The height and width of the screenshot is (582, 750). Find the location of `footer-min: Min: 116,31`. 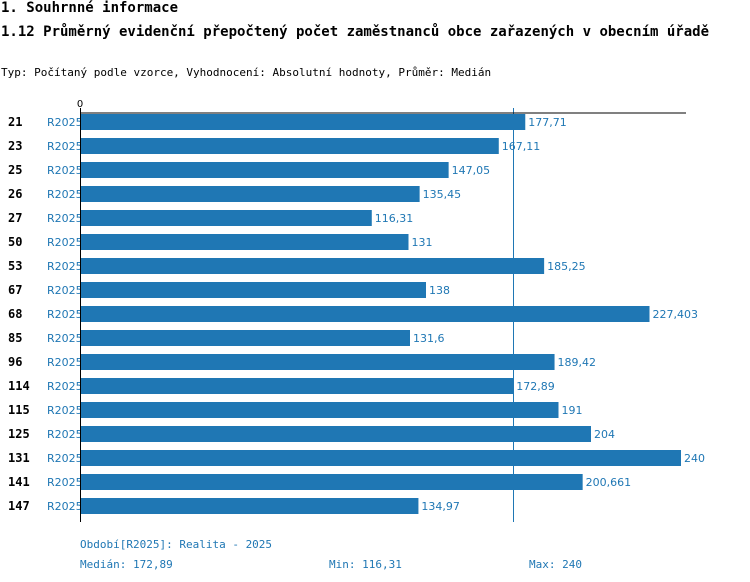

footer-min: Min: 116,31 is located at coordinates (365, 564).